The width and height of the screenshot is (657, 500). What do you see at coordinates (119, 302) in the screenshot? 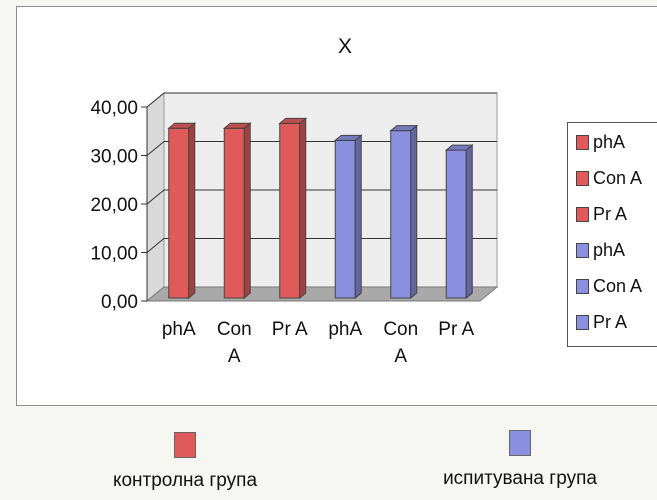
I see `y-tick-label: 0,00` at bounding box center [119, 302].